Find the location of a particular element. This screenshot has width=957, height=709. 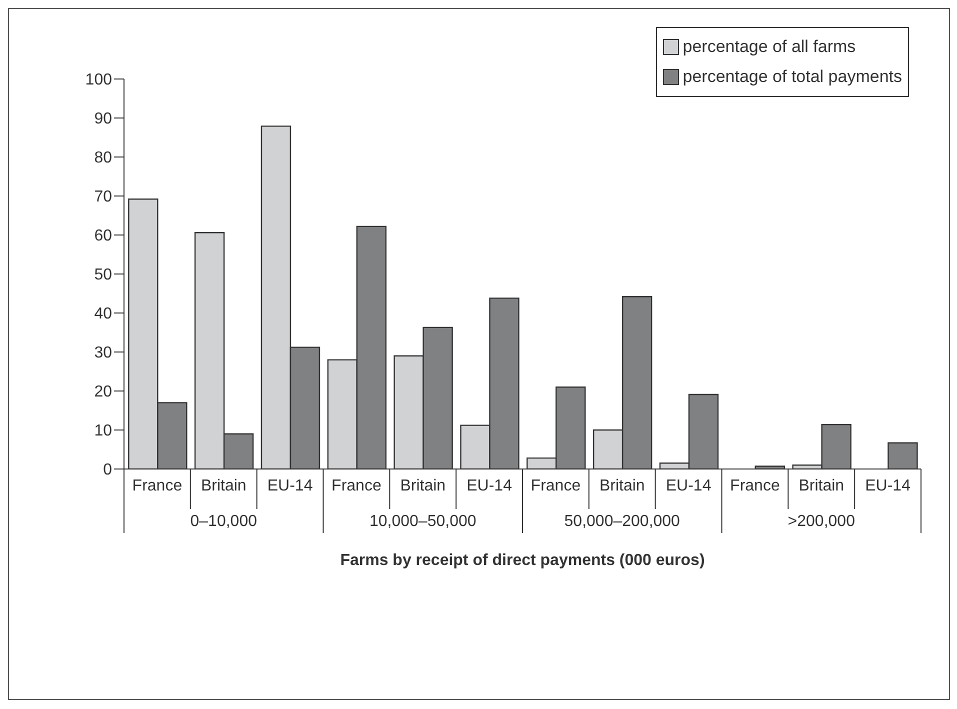

y-tick-label: 0 is located at coordinates (107, 470).